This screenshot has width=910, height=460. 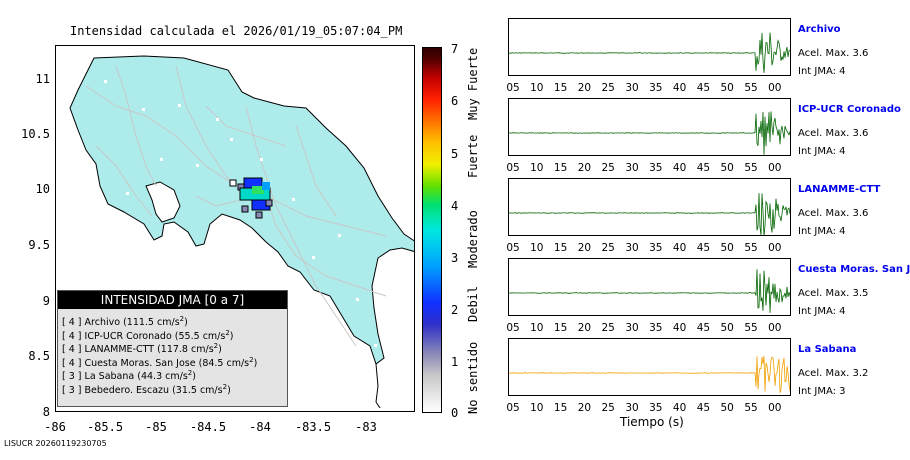 What do you see at coordinates (55, 443) in the screenshot?
I see `event-id: LISUCR 20260119230705` at bounding box center [55, 443].